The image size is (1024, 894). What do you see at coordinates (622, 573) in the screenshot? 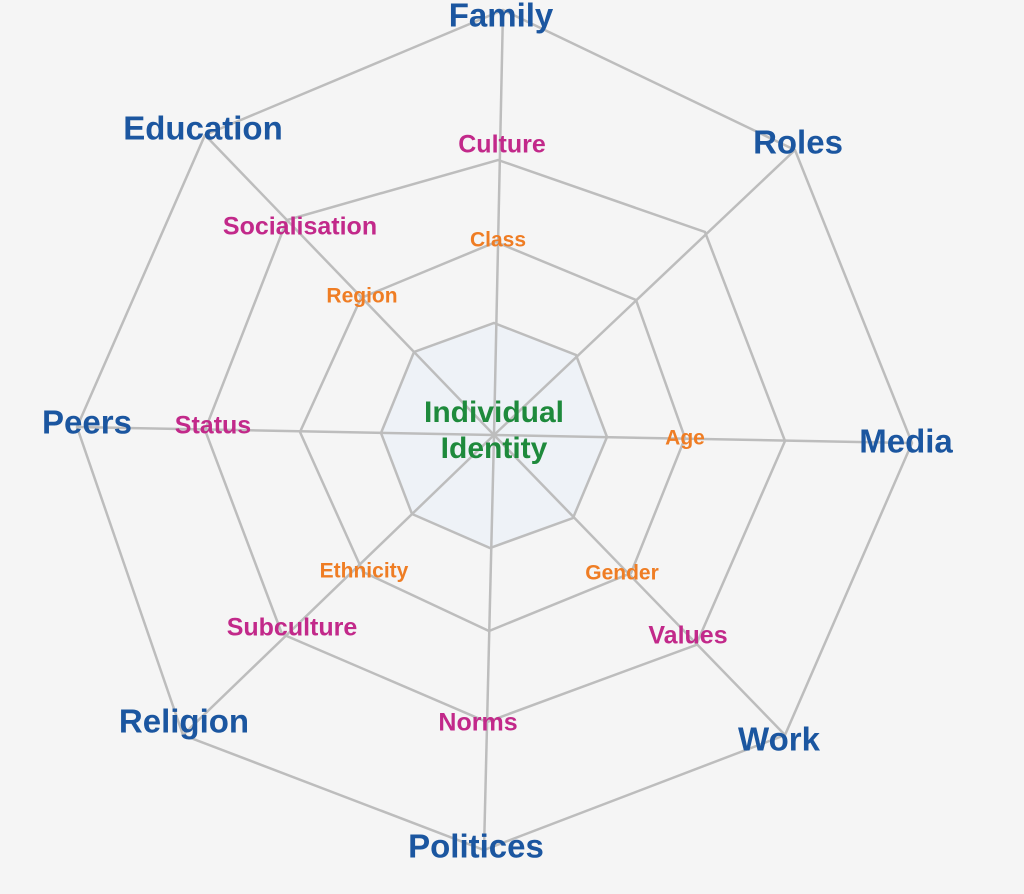
I see `inner-label-gender: Gender` at bounding box center [622, 573].